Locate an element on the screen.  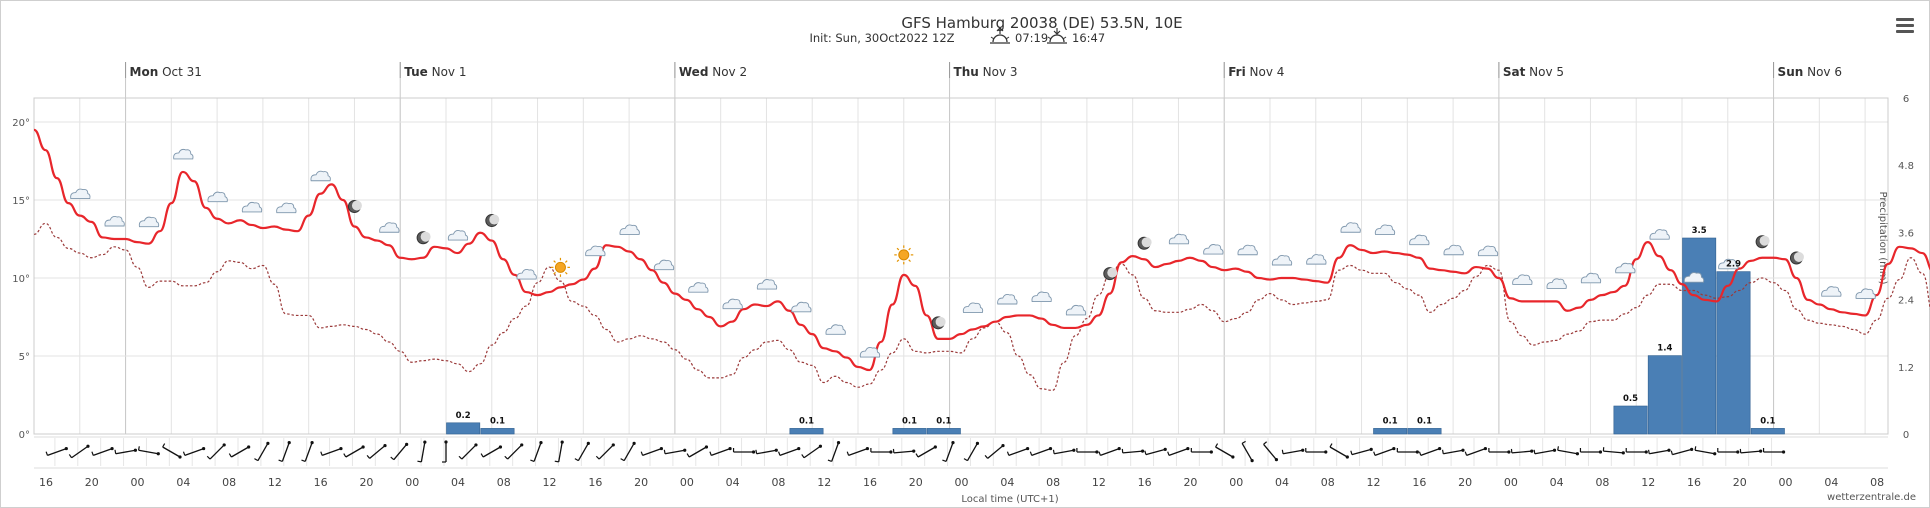
moon-shade is located at coordinates (940, 321).